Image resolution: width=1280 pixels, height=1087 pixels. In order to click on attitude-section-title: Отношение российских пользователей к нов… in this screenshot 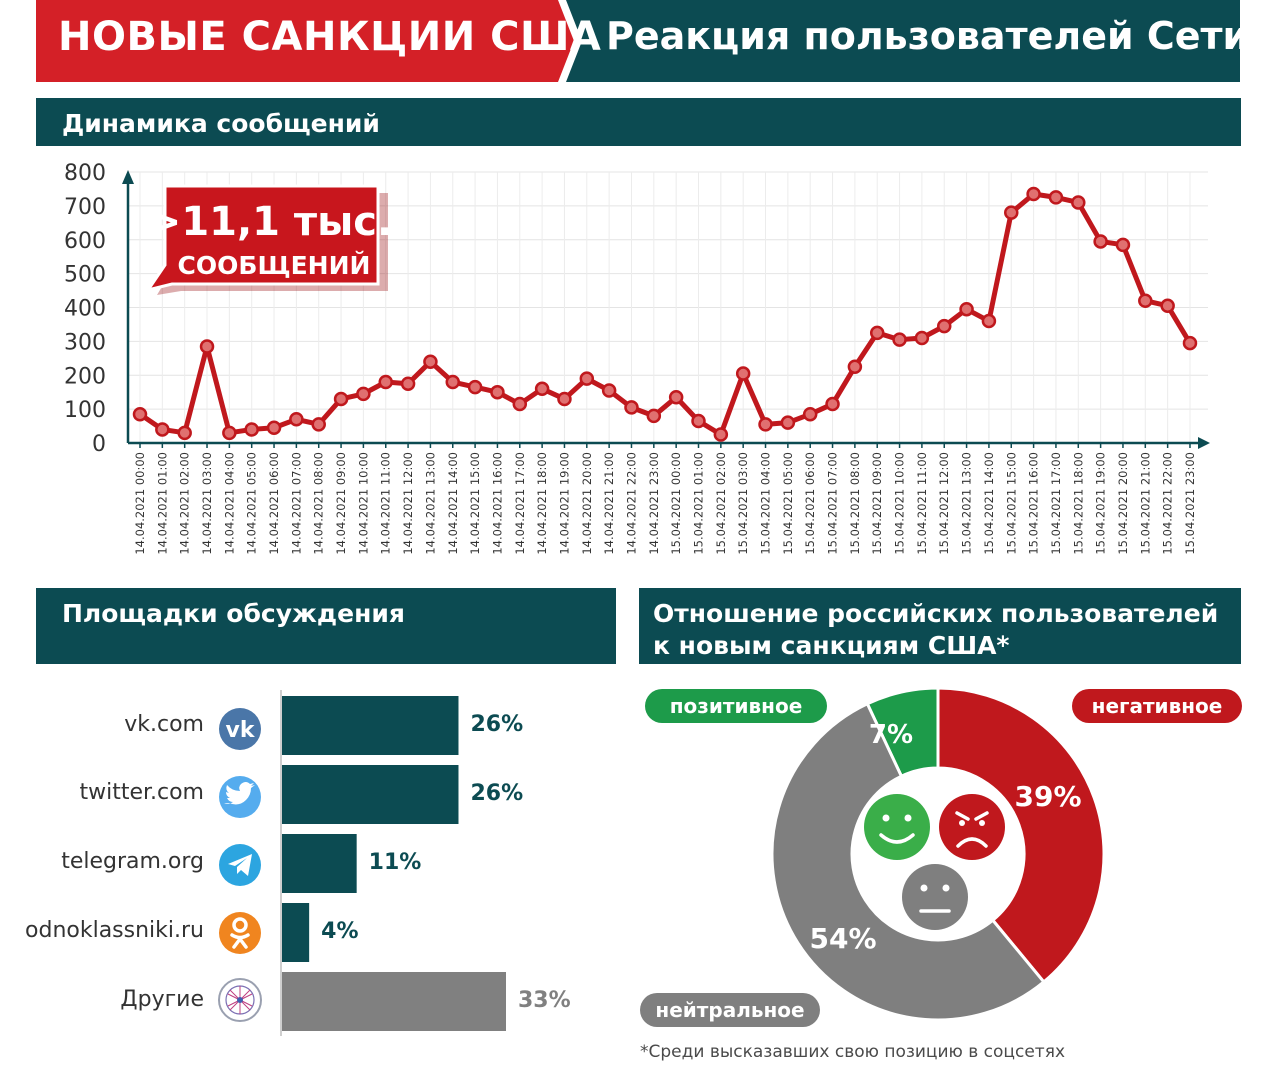, I will do `click(936, 629)`.